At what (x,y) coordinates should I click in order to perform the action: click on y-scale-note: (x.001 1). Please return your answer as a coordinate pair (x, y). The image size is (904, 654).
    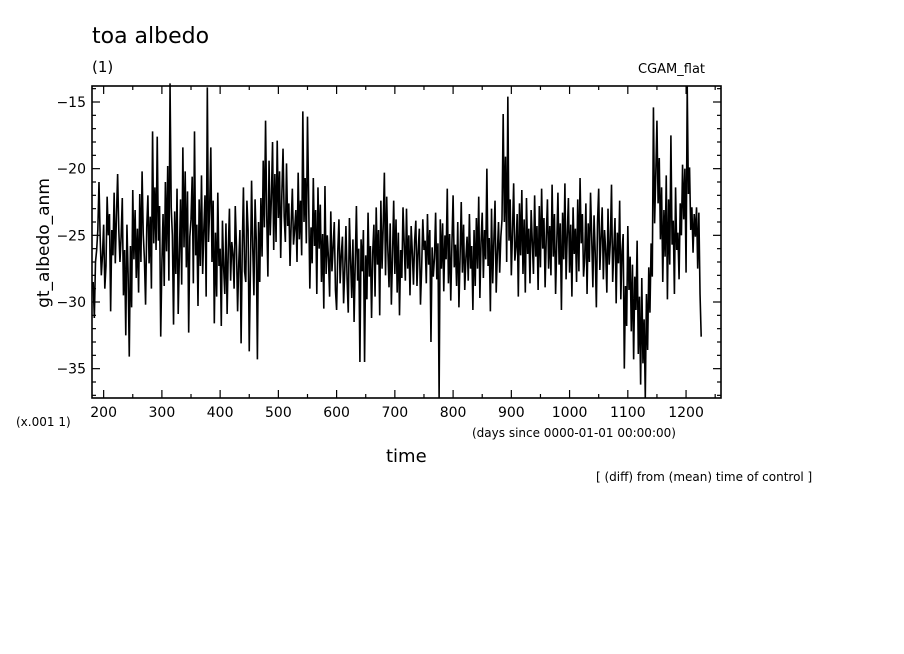
    Looking at the image, I should click on (43, 422).